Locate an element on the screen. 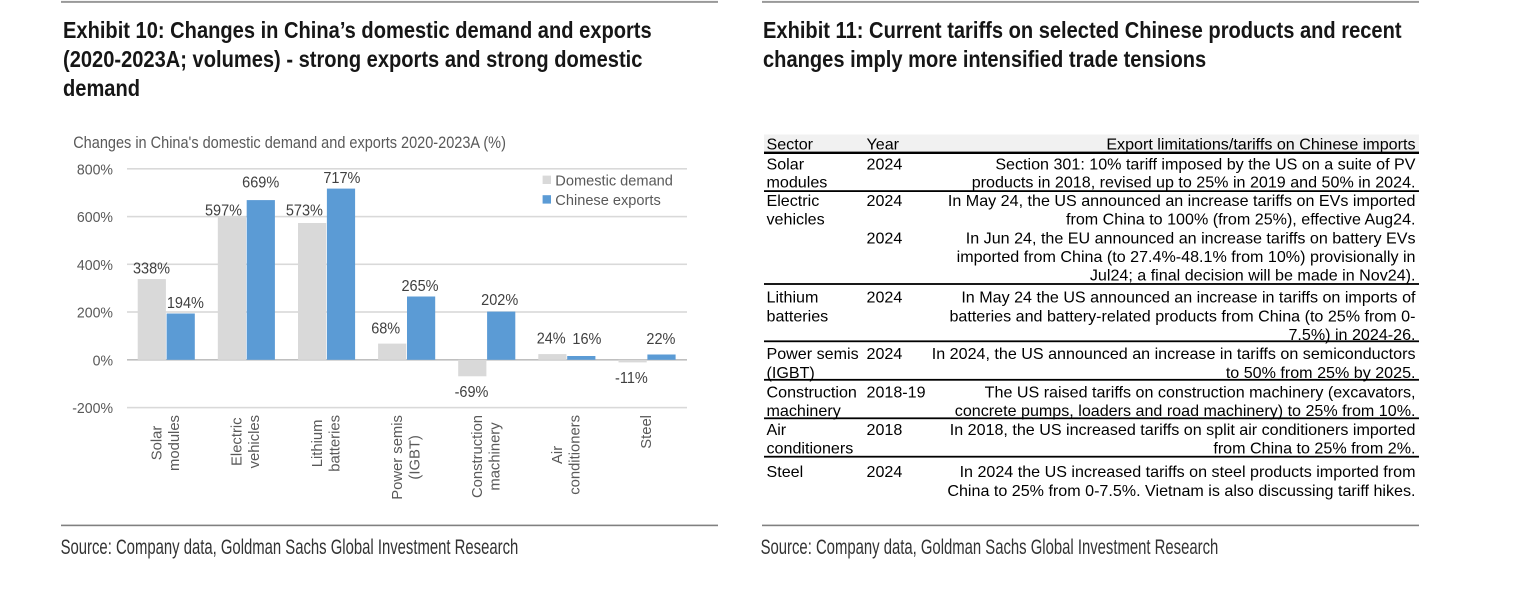 The height and width of the screenshot is (603, 1514). svg-text: 600% is located at coordinates (95, 218).